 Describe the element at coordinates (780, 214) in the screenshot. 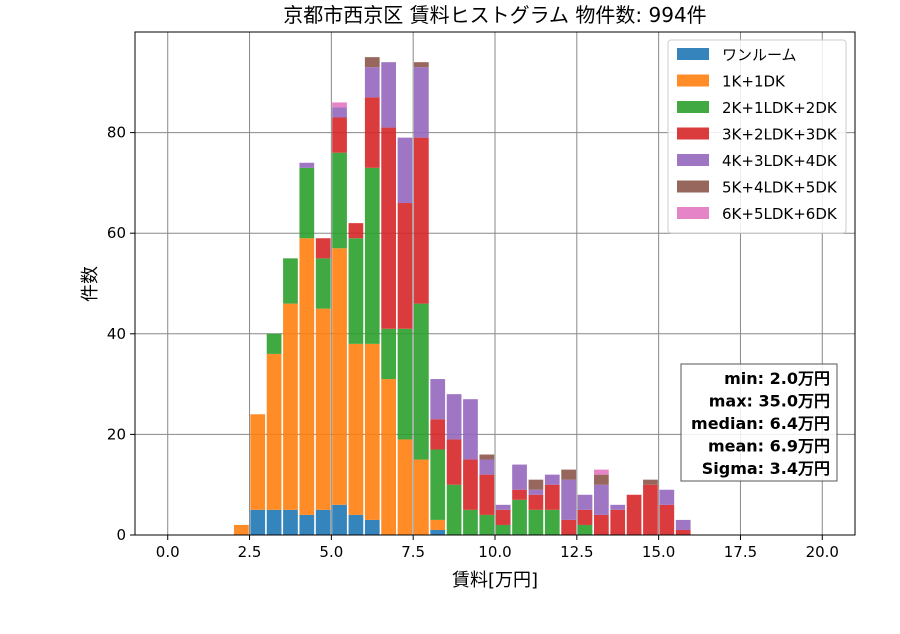

I see `legend-label: 6K+5LDK+6DK` at that location.